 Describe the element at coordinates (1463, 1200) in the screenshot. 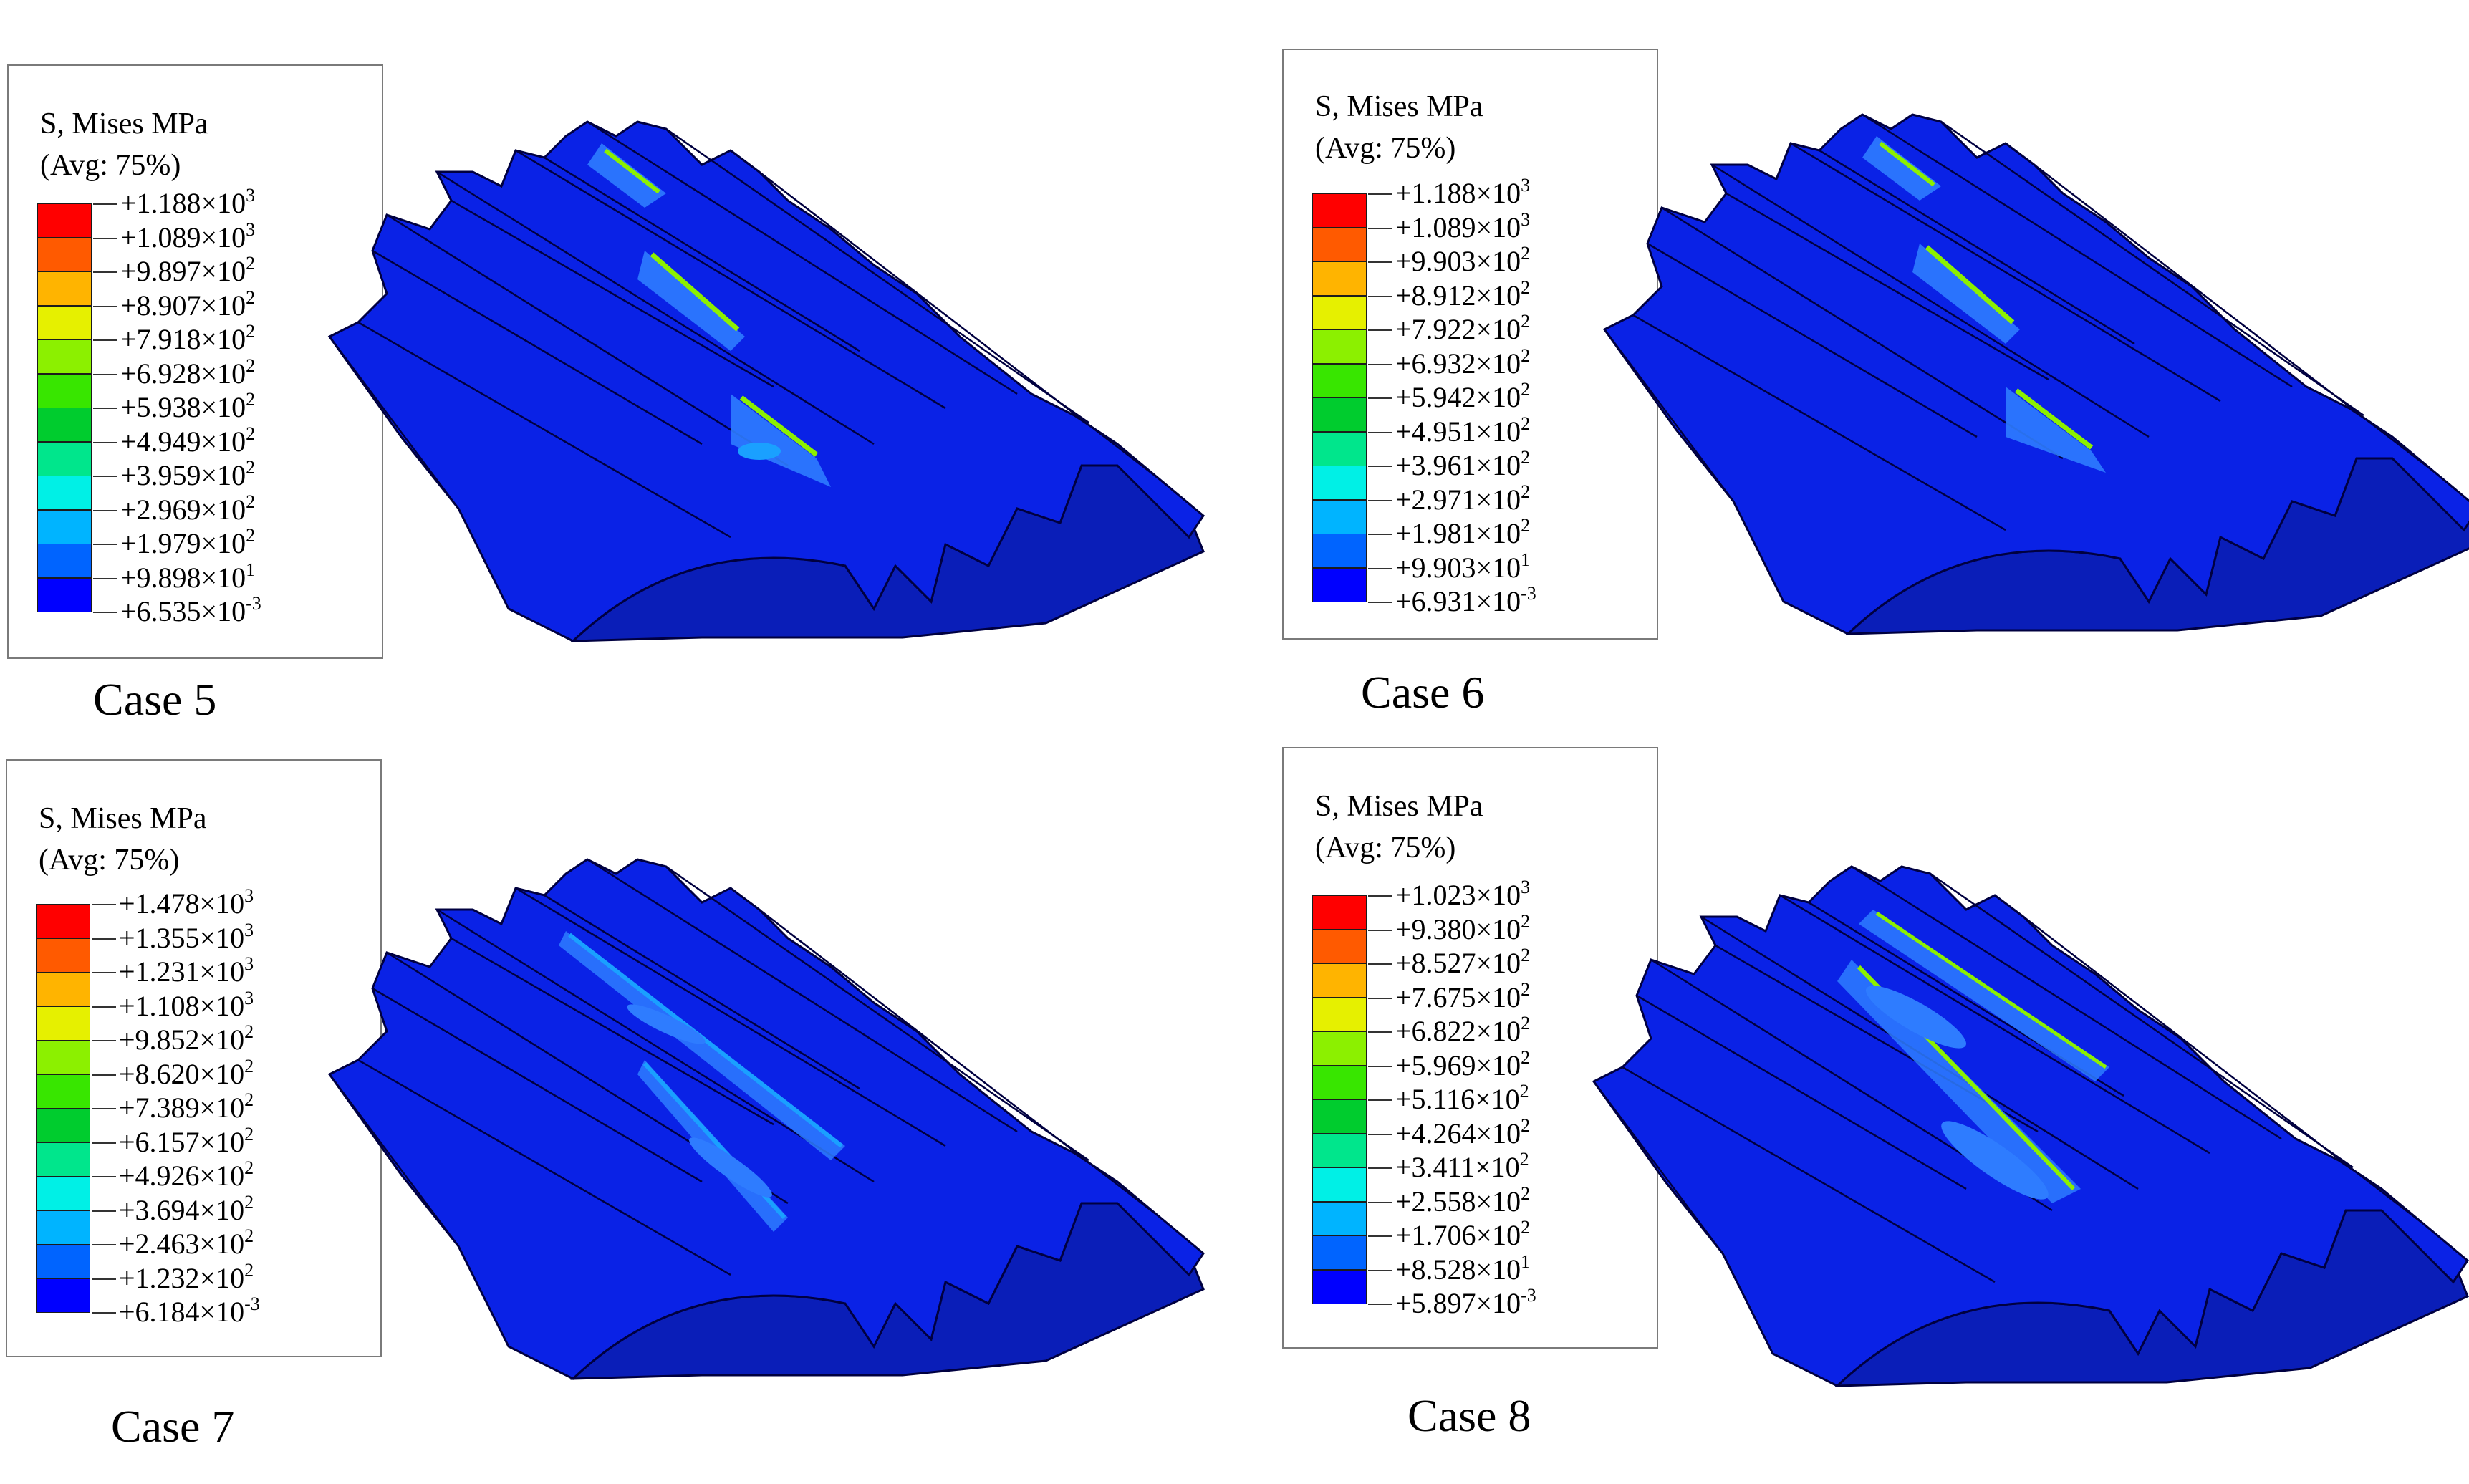

I see `legend-value-label: +2.558×102` at that location.